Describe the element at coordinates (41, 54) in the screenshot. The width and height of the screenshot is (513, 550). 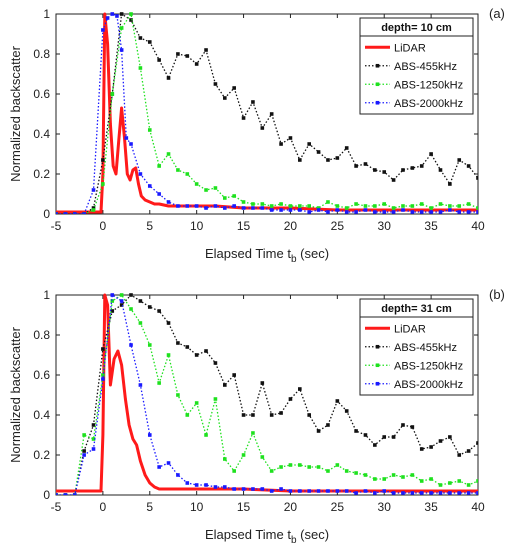
I see `y-tick-label: 0.8` at that location.